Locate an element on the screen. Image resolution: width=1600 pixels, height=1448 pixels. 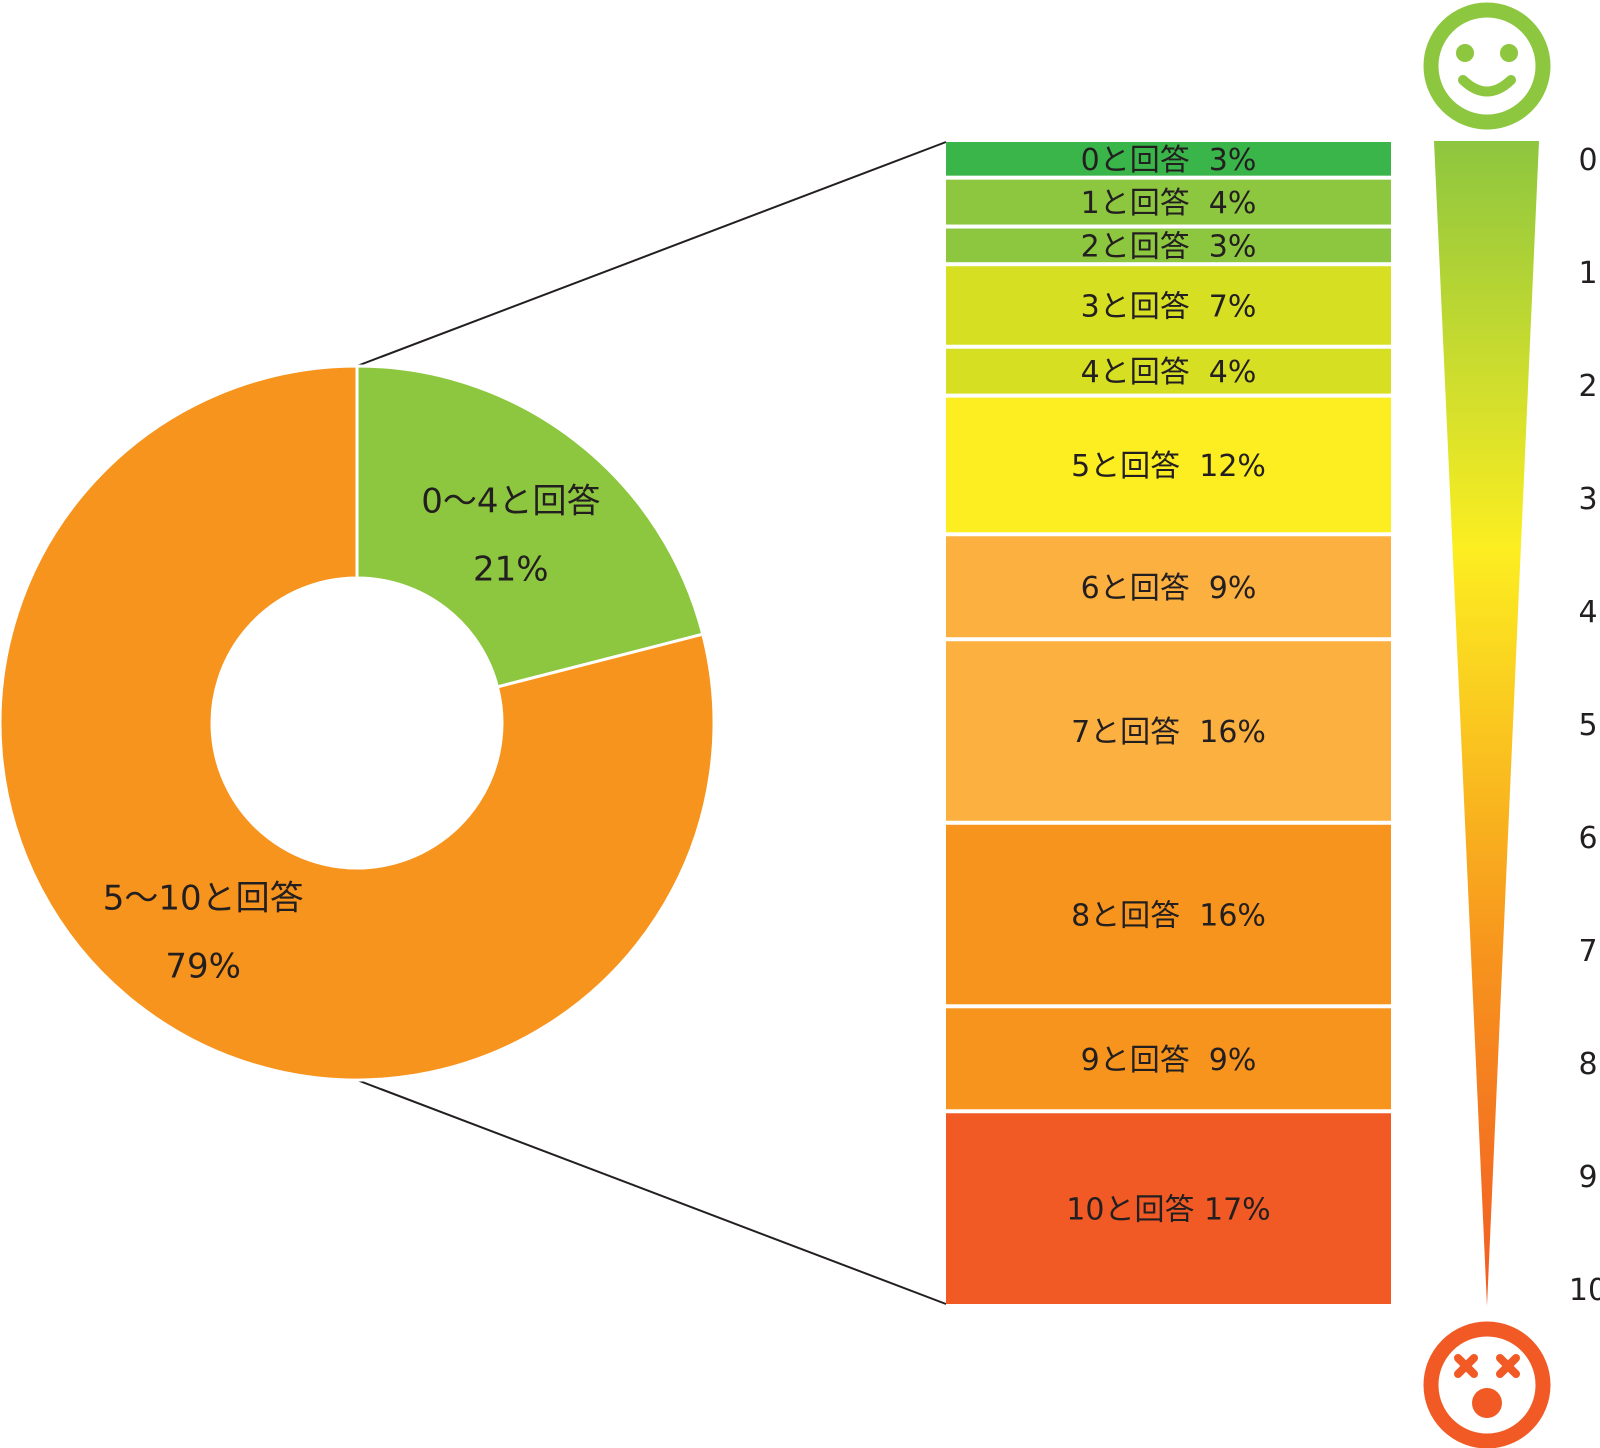
segment-label: 9と回答 9% is located at coordinates (1169, 1060).